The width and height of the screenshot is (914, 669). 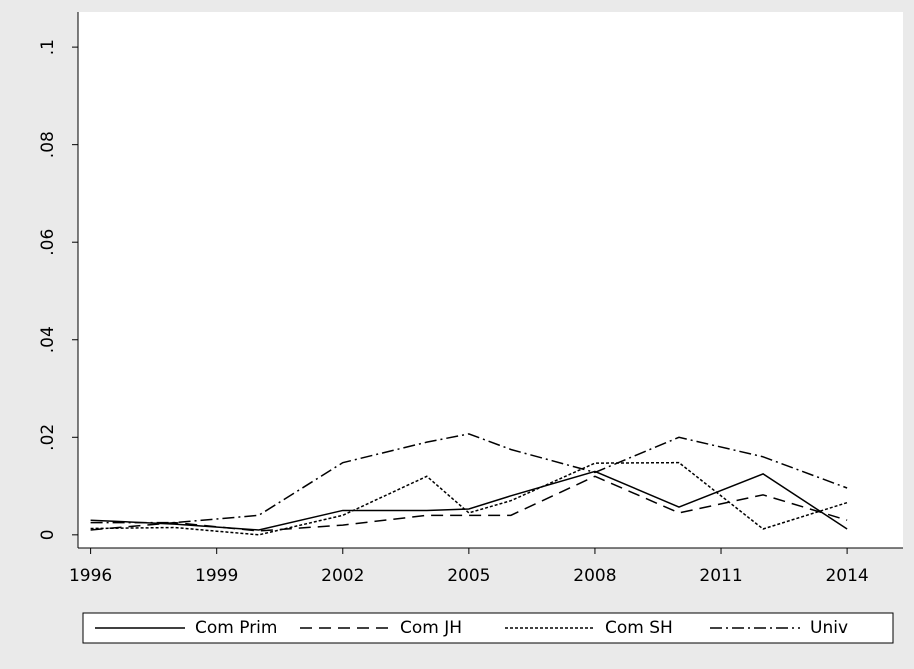 I want to click on x-tick-label: 1999, so click(x=216, y=576).